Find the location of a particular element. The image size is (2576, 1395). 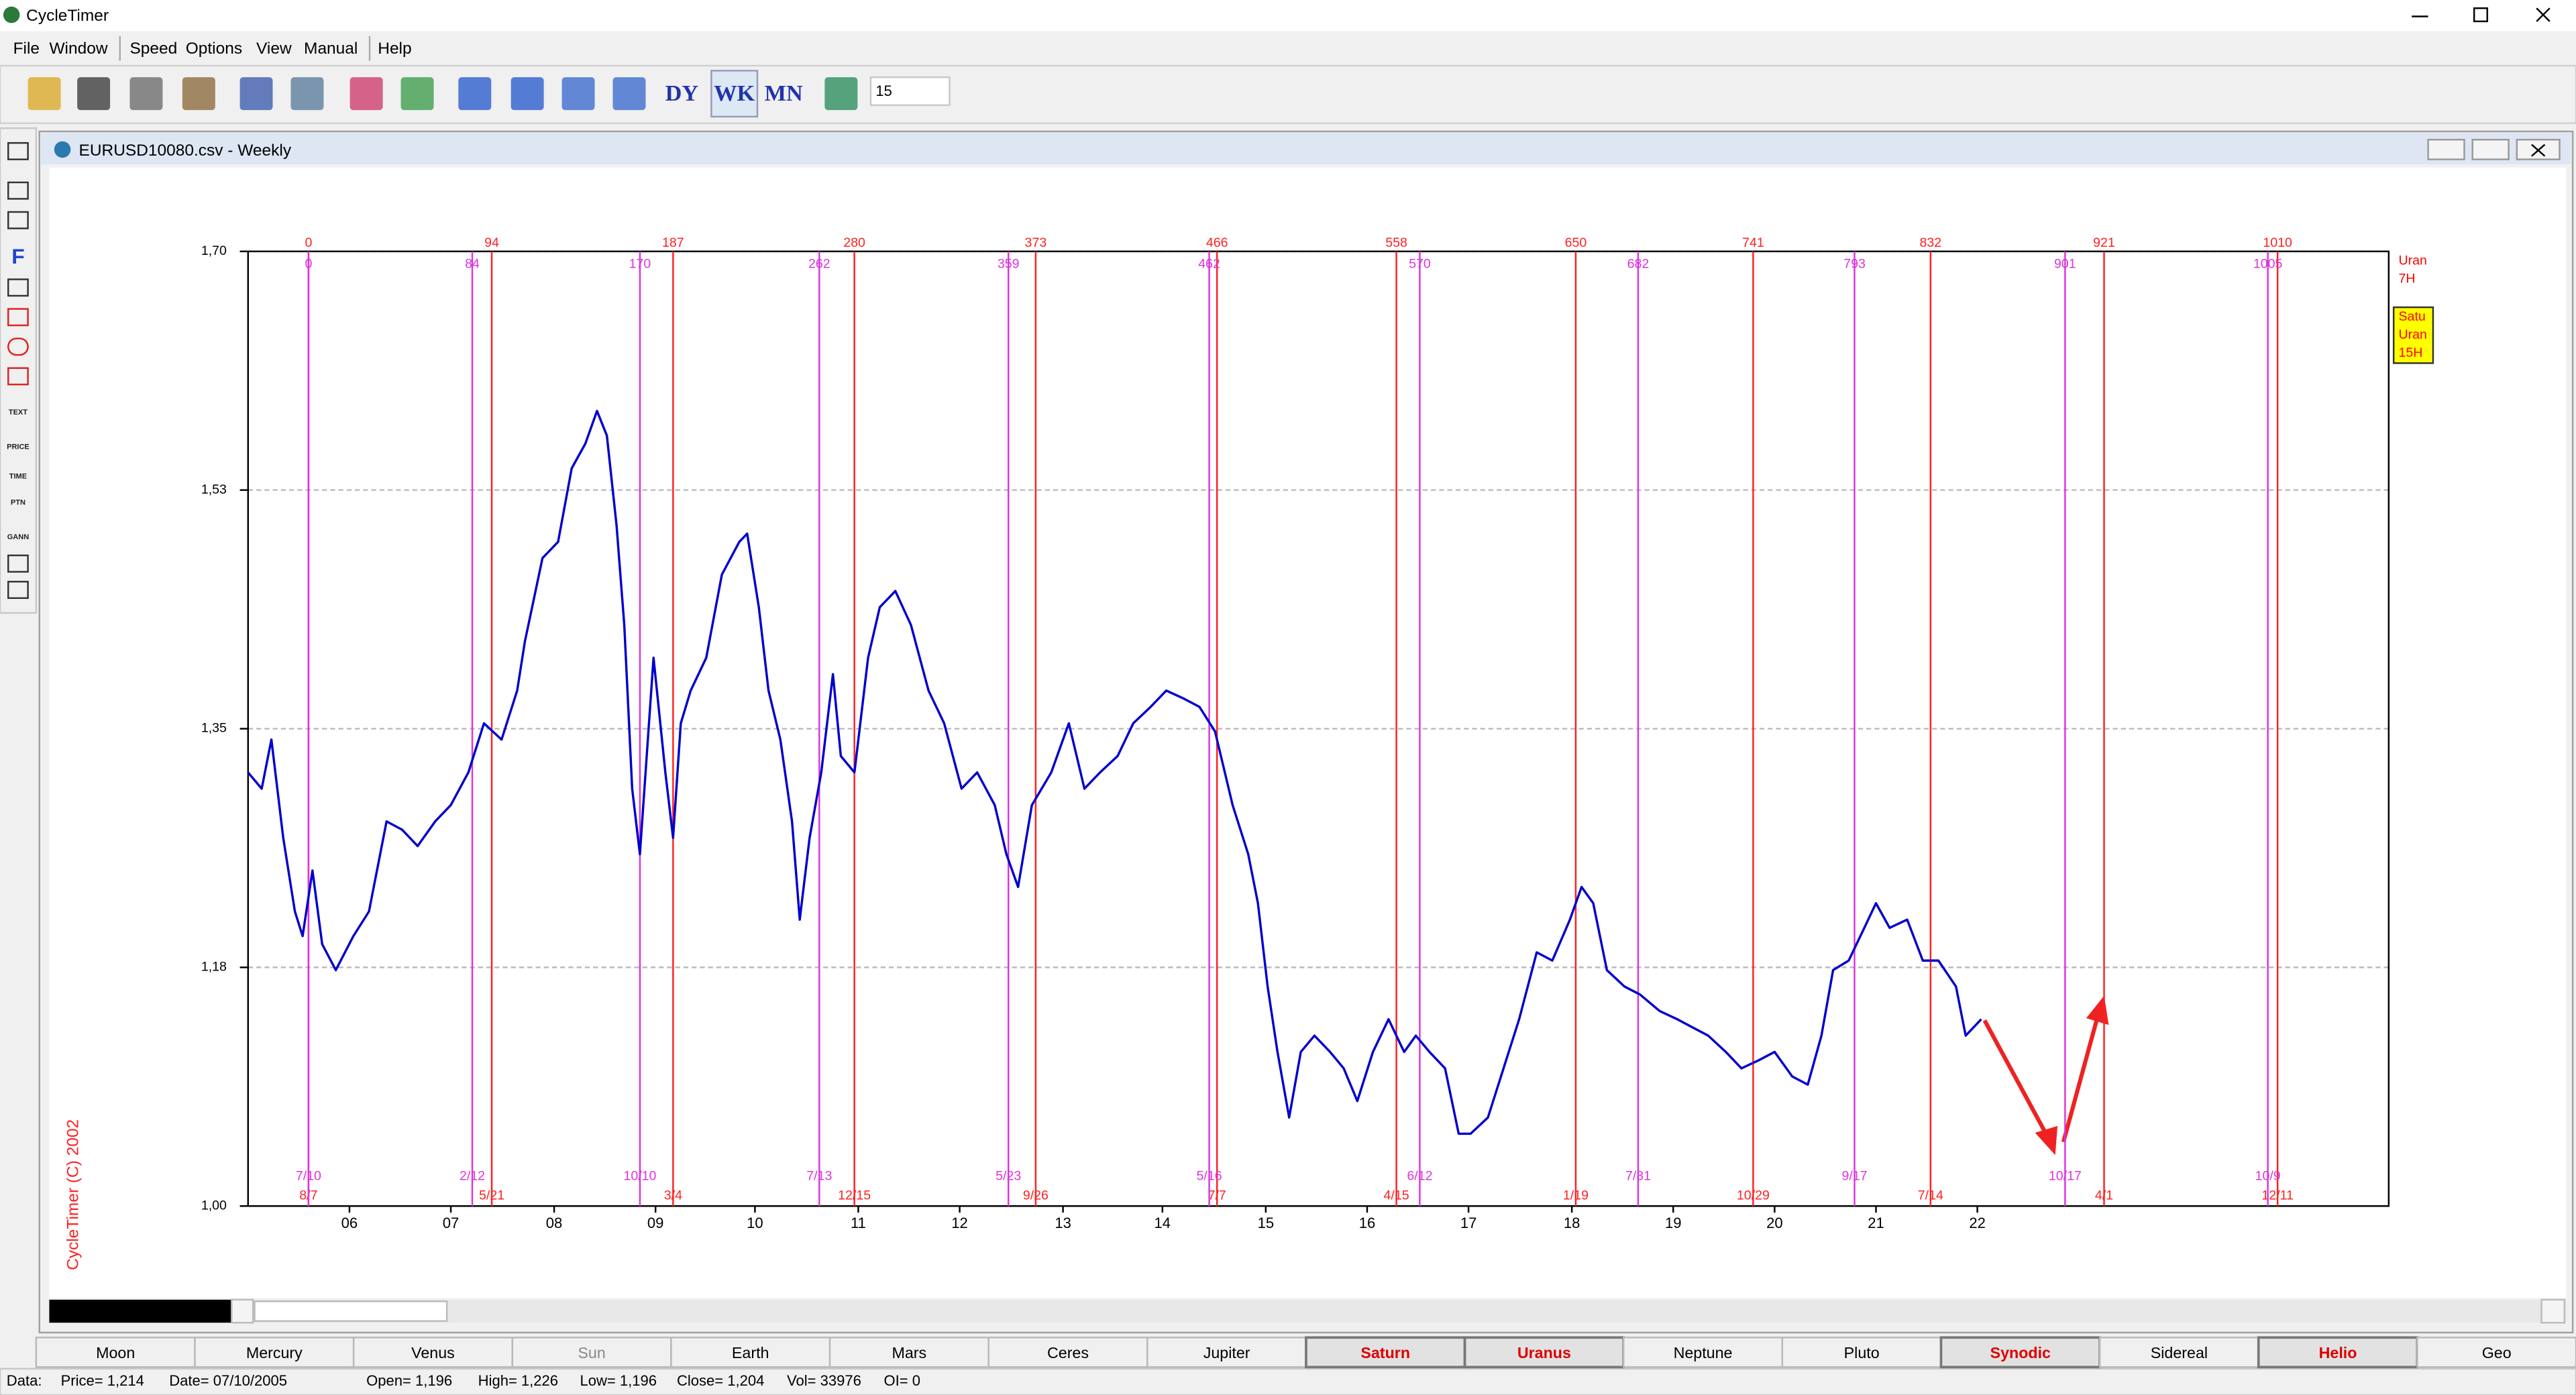

status-item: High= 1,226 is located at coordinates (518, 1380).